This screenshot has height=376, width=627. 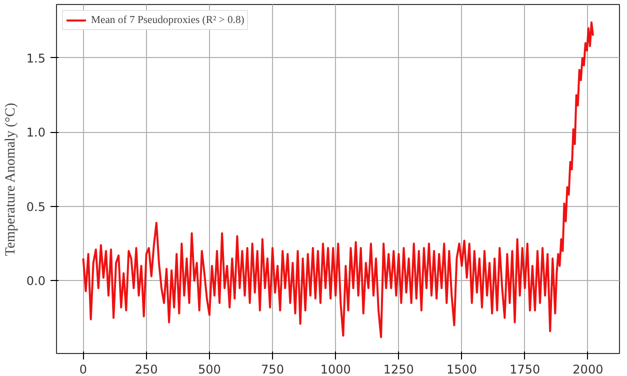 I want to click on y-tick-label: 0.5, so click(x=36, y=207).